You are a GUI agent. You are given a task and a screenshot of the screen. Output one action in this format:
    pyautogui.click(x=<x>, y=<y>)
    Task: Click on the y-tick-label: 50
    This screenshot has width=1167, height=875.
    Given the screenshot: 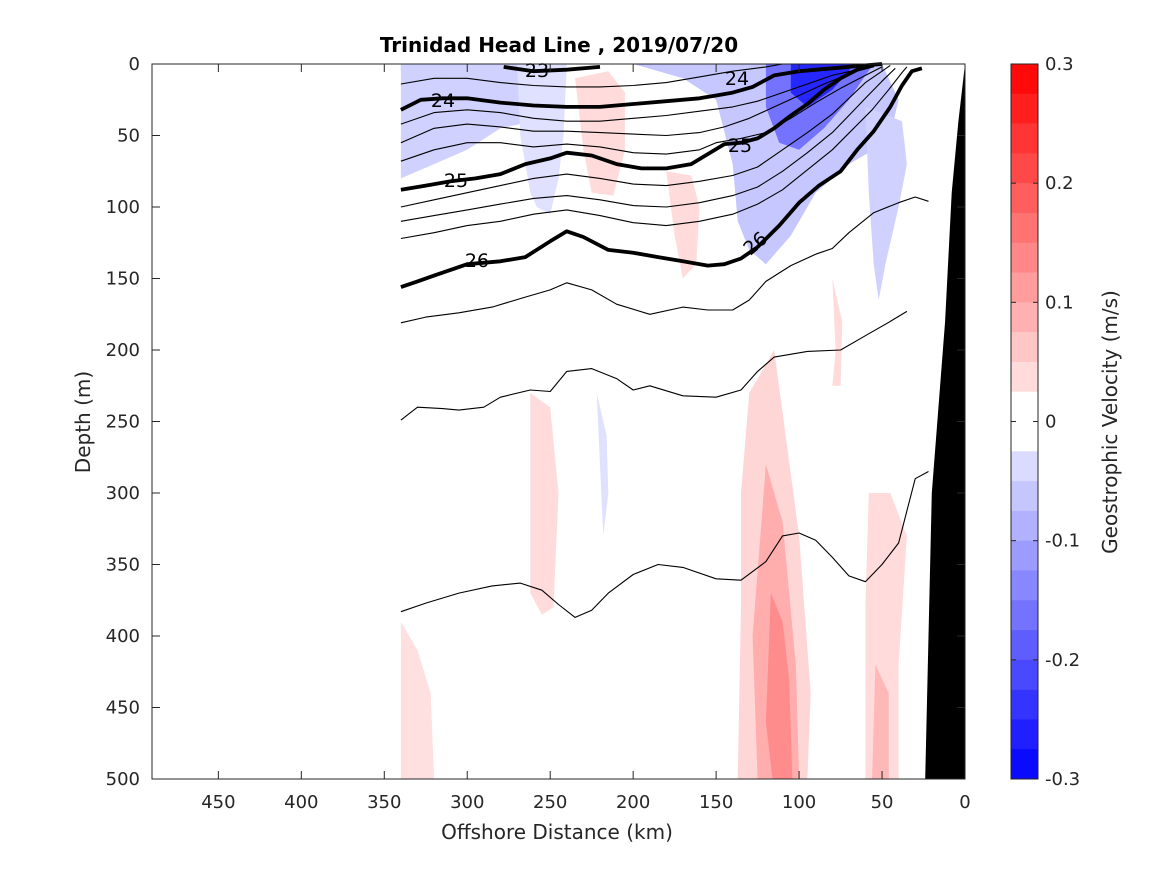 What is the action you would take?
    pyautogui.click(x=128, y=136)
    